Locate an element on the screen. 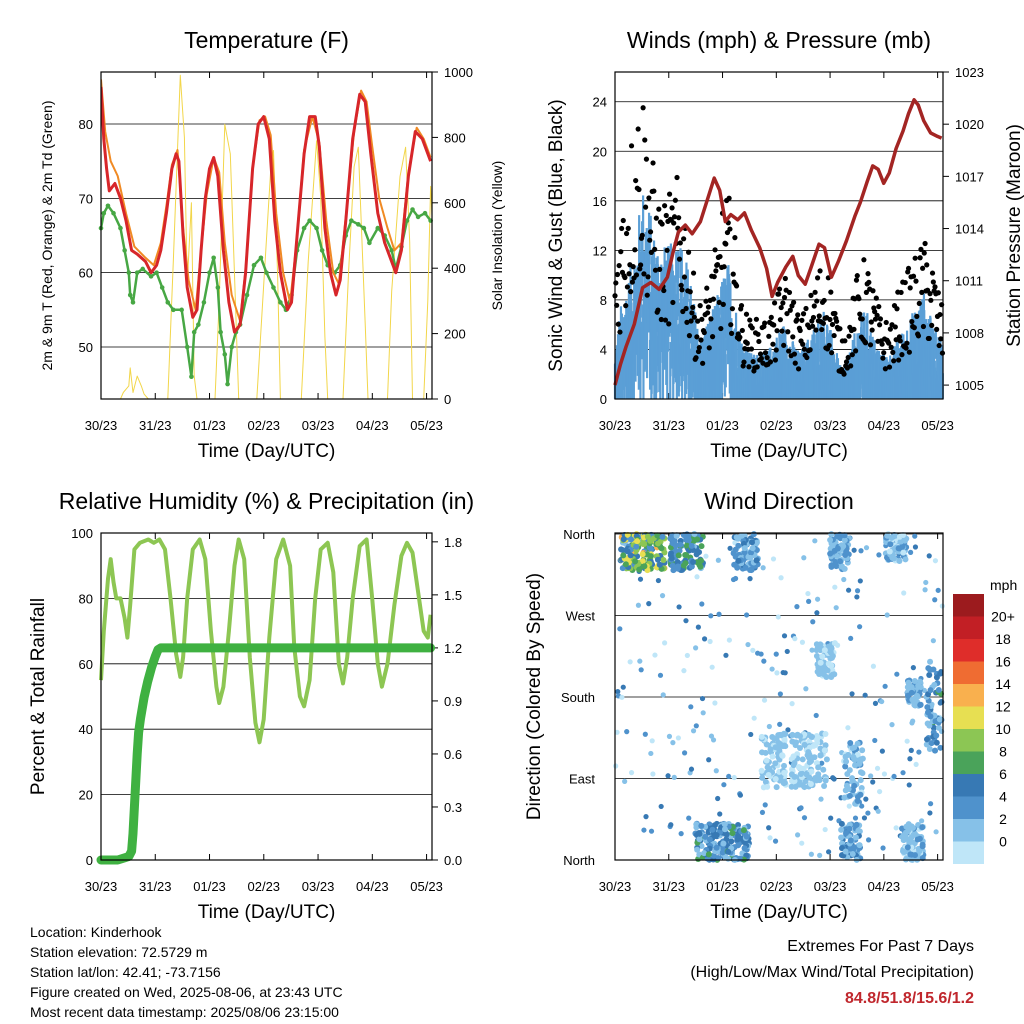 The height and width of the screenshot is (1024, 1024). wdir-ylabel-left: Direction (Colored By Speed) is located at coordinates (534, 696).